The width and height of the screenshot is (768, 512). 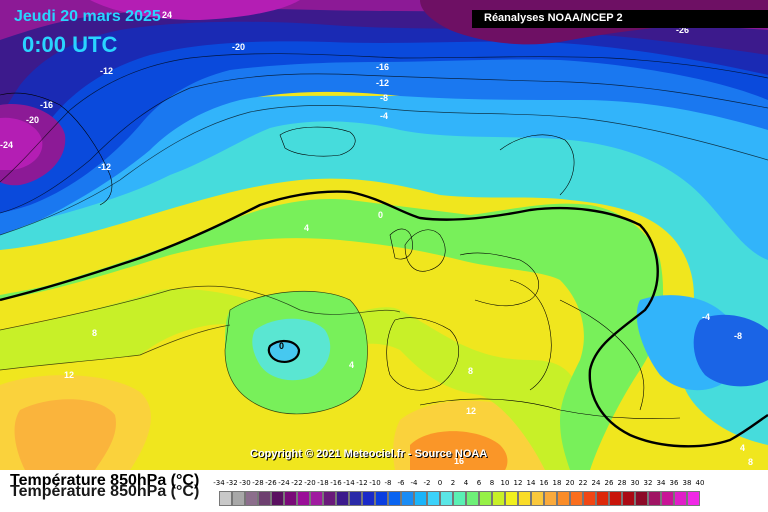 I want to click on legend-tick-label: -32, so click(x=232, y=483).